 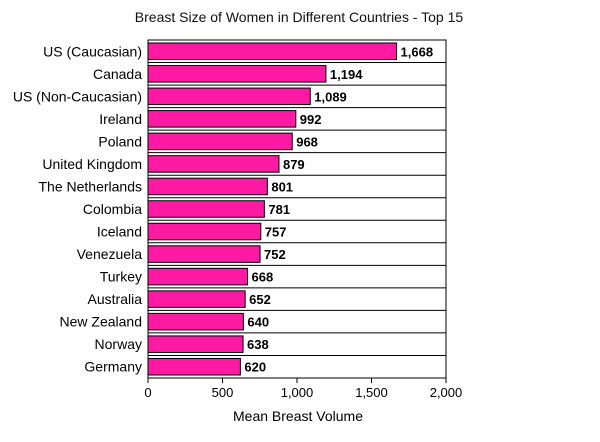 What do you see at coordinates (120, 119) in the screenshot?
I see `category-label: Ireland` at bounding box center [120, 119].